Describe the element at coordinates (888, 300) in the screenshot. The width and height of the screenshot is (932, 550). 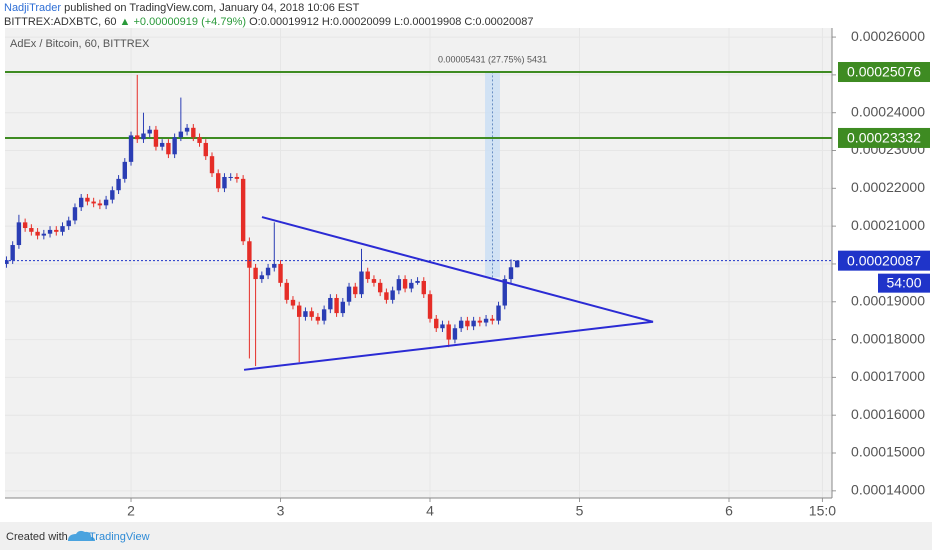
I see `y-tick-label: 0.00019000` at that location.